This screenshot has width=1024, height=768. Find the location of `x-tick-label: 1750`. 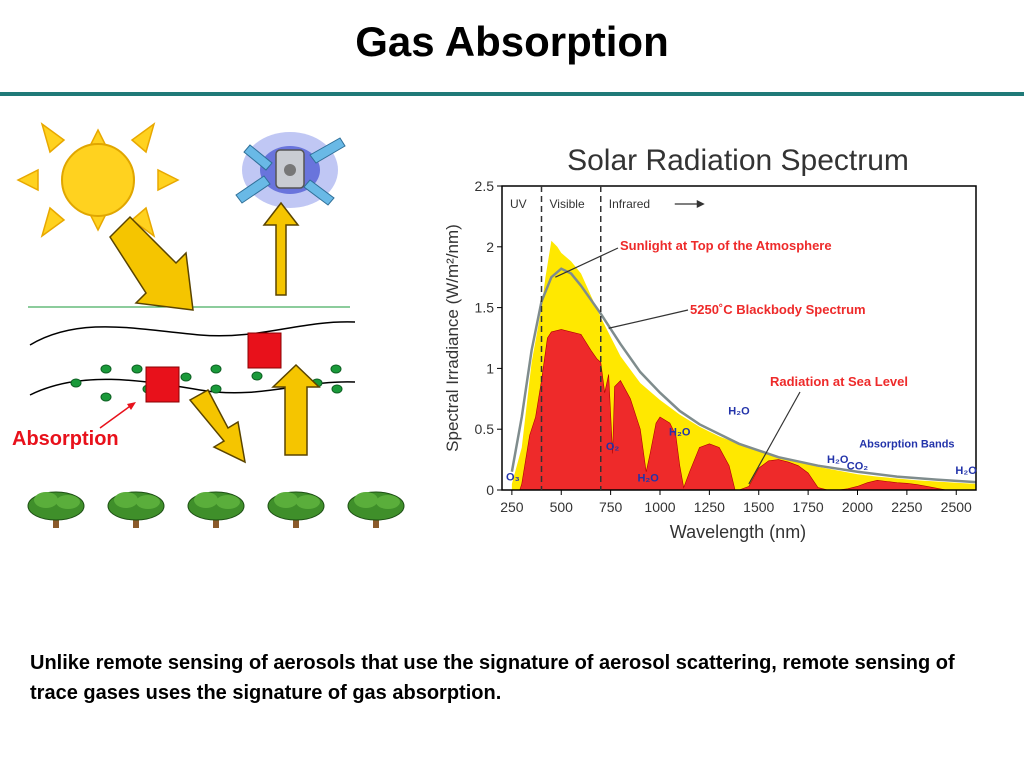

x-tick-label: 1750 is located at coordinates (808, 507).